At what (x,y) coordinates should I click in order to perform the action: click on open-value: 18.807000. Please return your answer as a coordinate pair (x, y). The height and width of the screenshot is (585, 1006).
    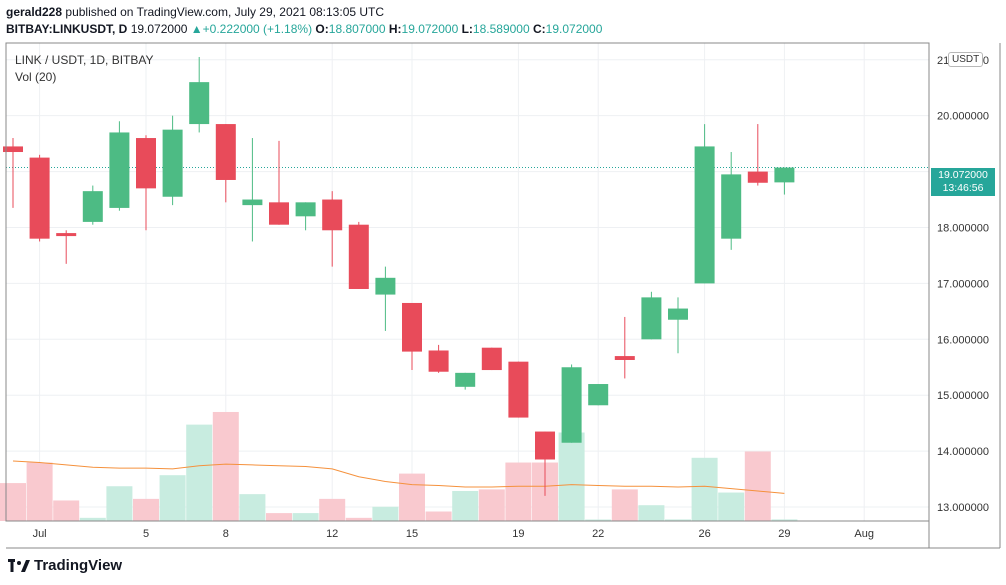
    Looking at the image, I should click on (357, 29).